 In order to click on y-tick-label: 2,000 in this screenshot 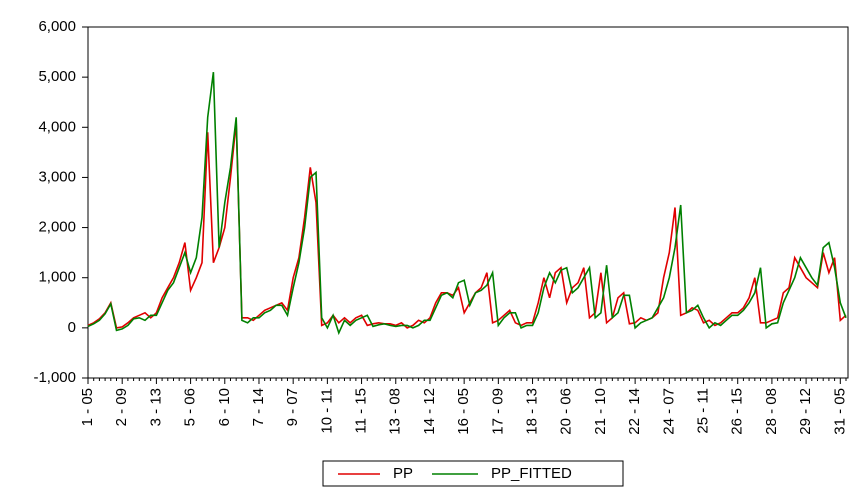, I will do `click(57, 227)`.